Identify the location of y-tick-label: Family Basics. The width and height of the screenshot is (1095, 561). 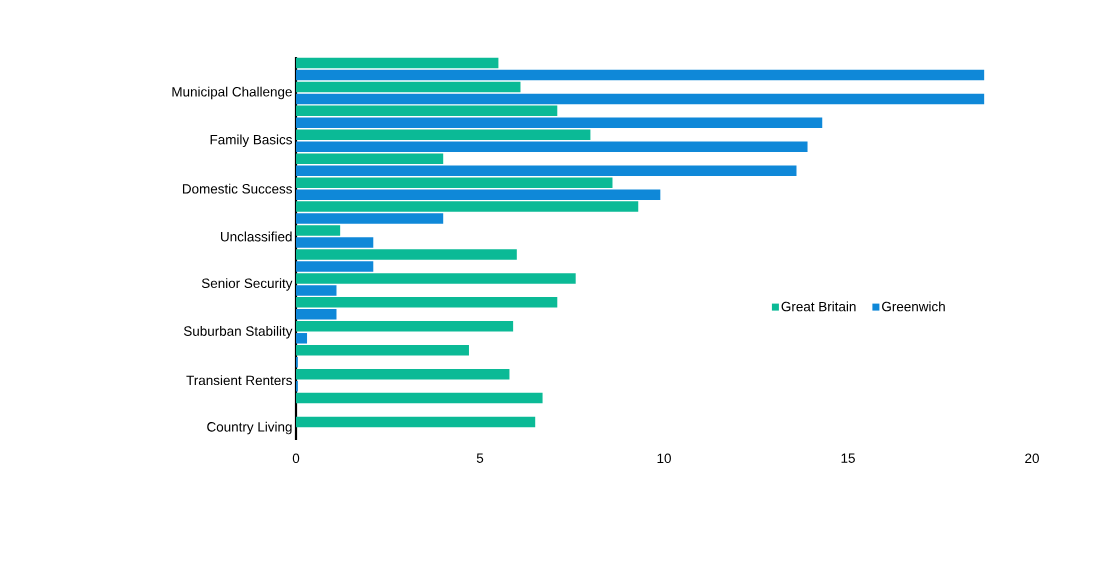
(251, 141).